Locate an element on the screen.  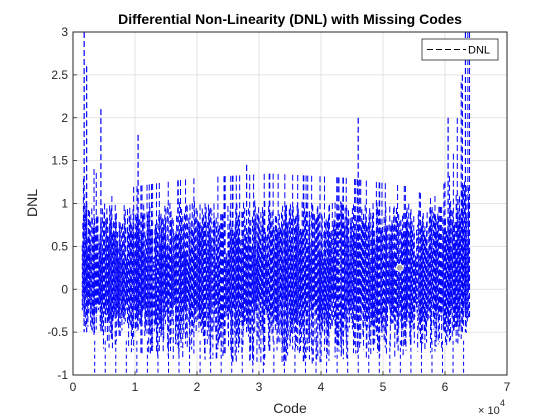
y-tick-label: -1 is located at coordinates (62, 375).